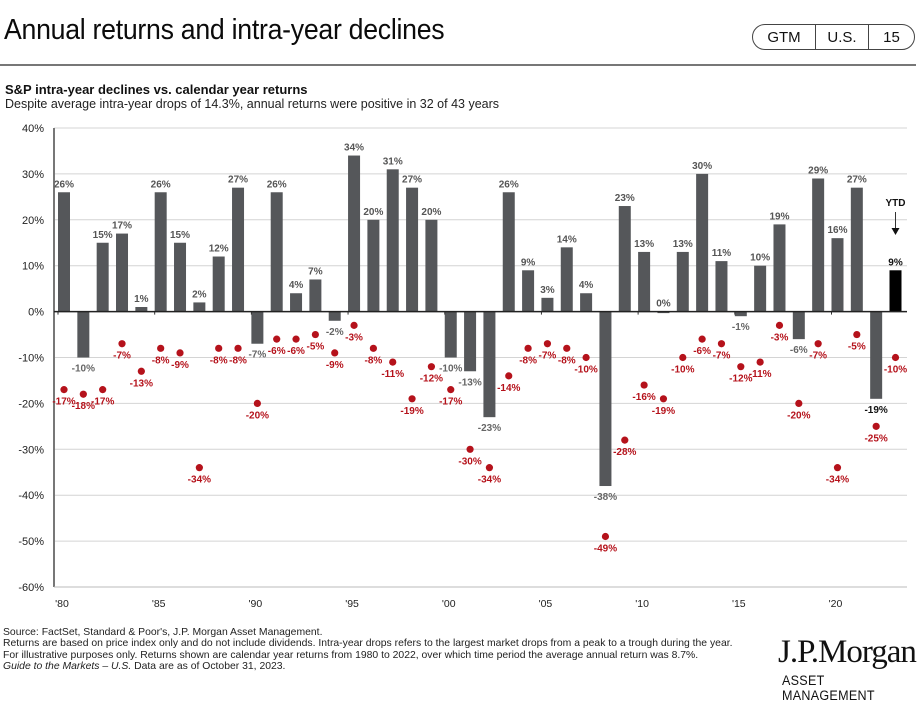 This screenshot has width=923, height=703. What do you see at coordinates (257, 415) in the screenshot?
I see `decline-label: -20%` at bounding box center [257, 415].